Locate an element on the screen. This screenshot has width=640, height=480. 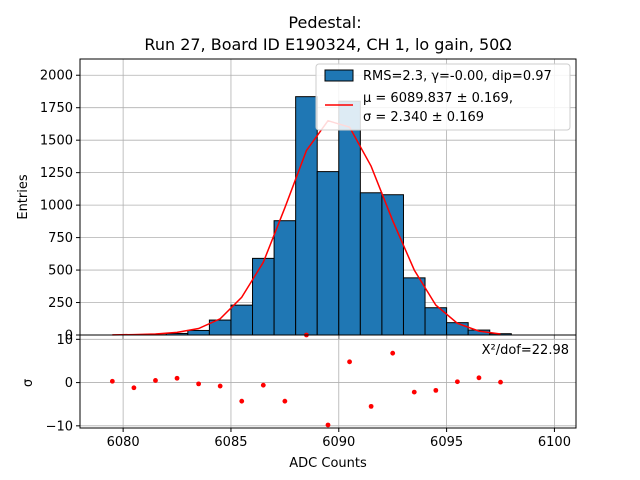
bottom-y-tick-label: −10 is located at coordinates (59, 426).